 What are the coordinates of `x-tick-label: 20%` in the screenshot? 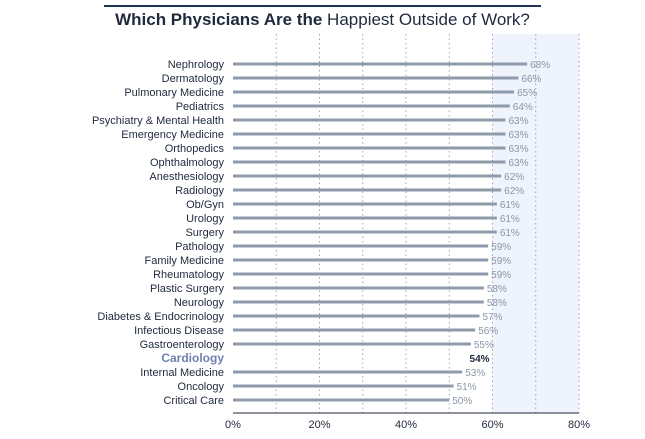 It's located at (319, 425).